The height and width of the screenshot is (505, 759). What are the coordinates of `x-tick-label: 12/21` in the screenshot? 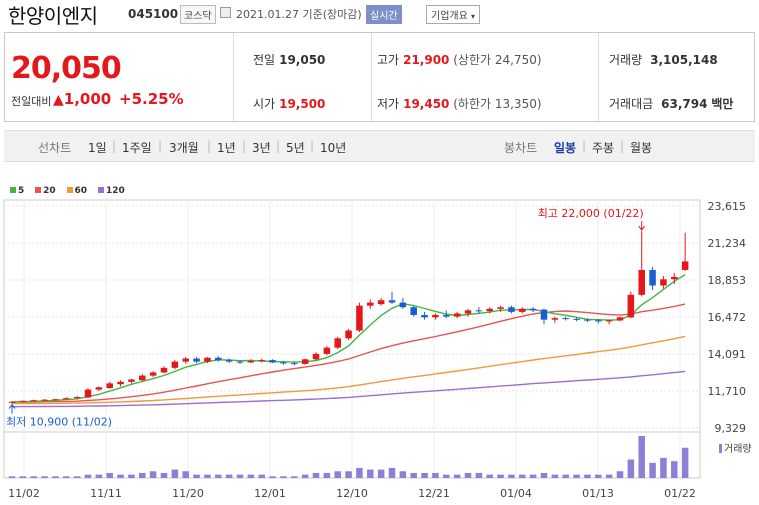 It's located at (434, 493).